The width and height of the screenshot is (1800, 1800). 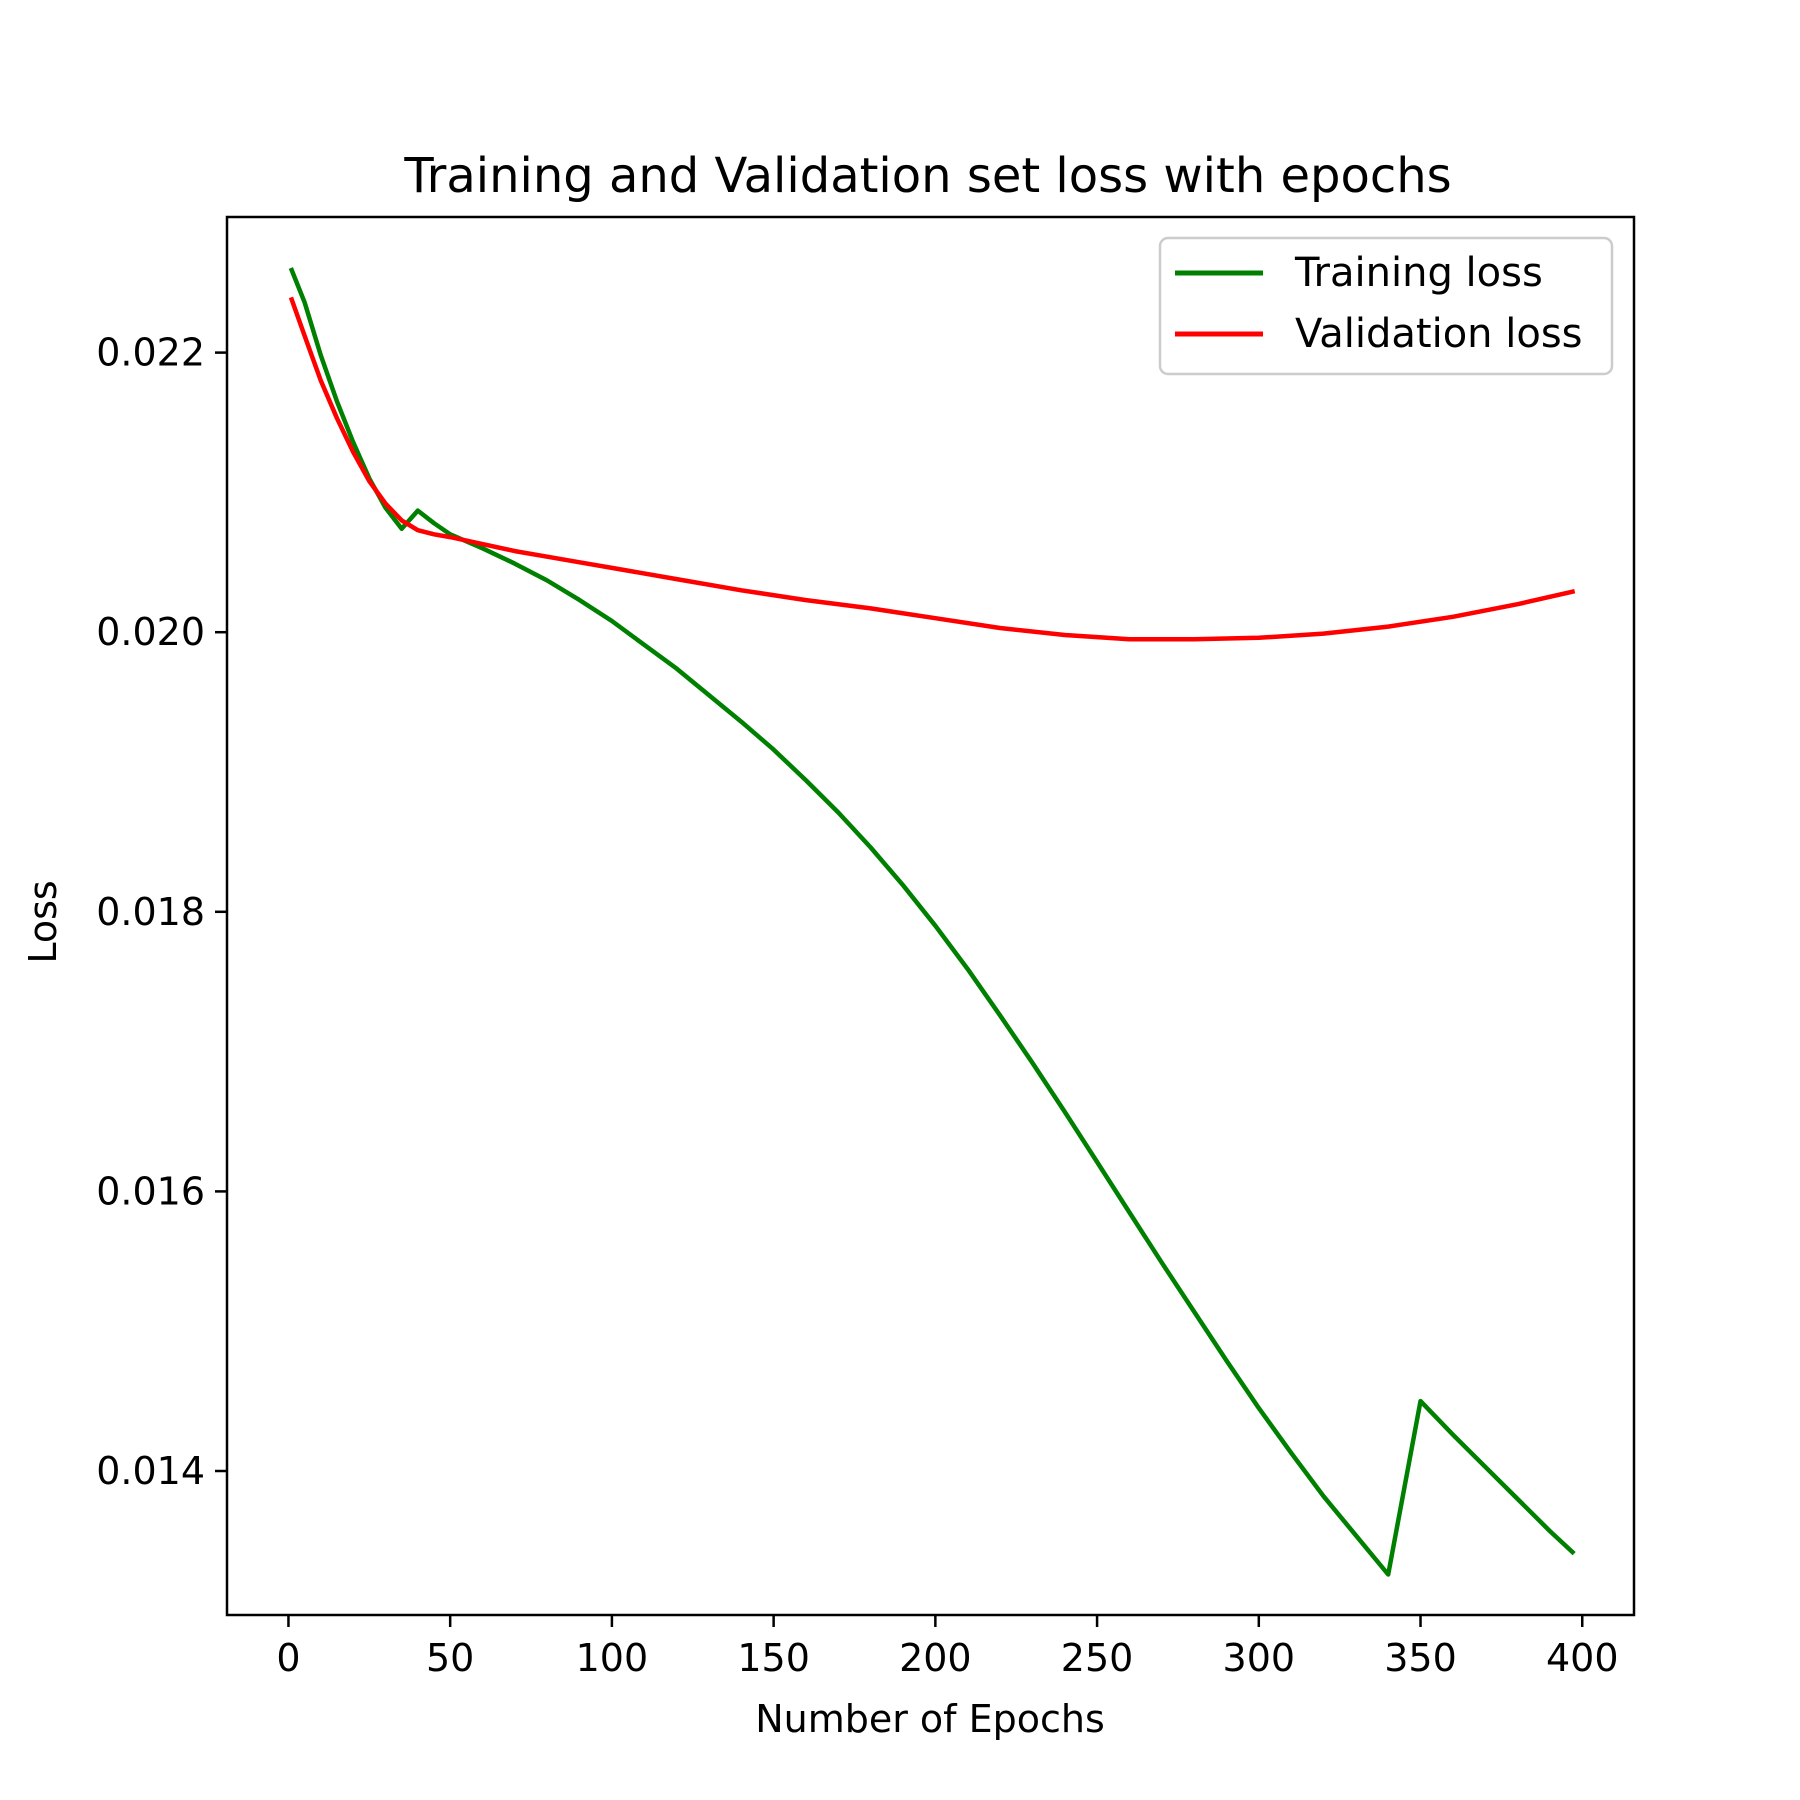 I want to click on legend-box, so click(x=1386, y=306).